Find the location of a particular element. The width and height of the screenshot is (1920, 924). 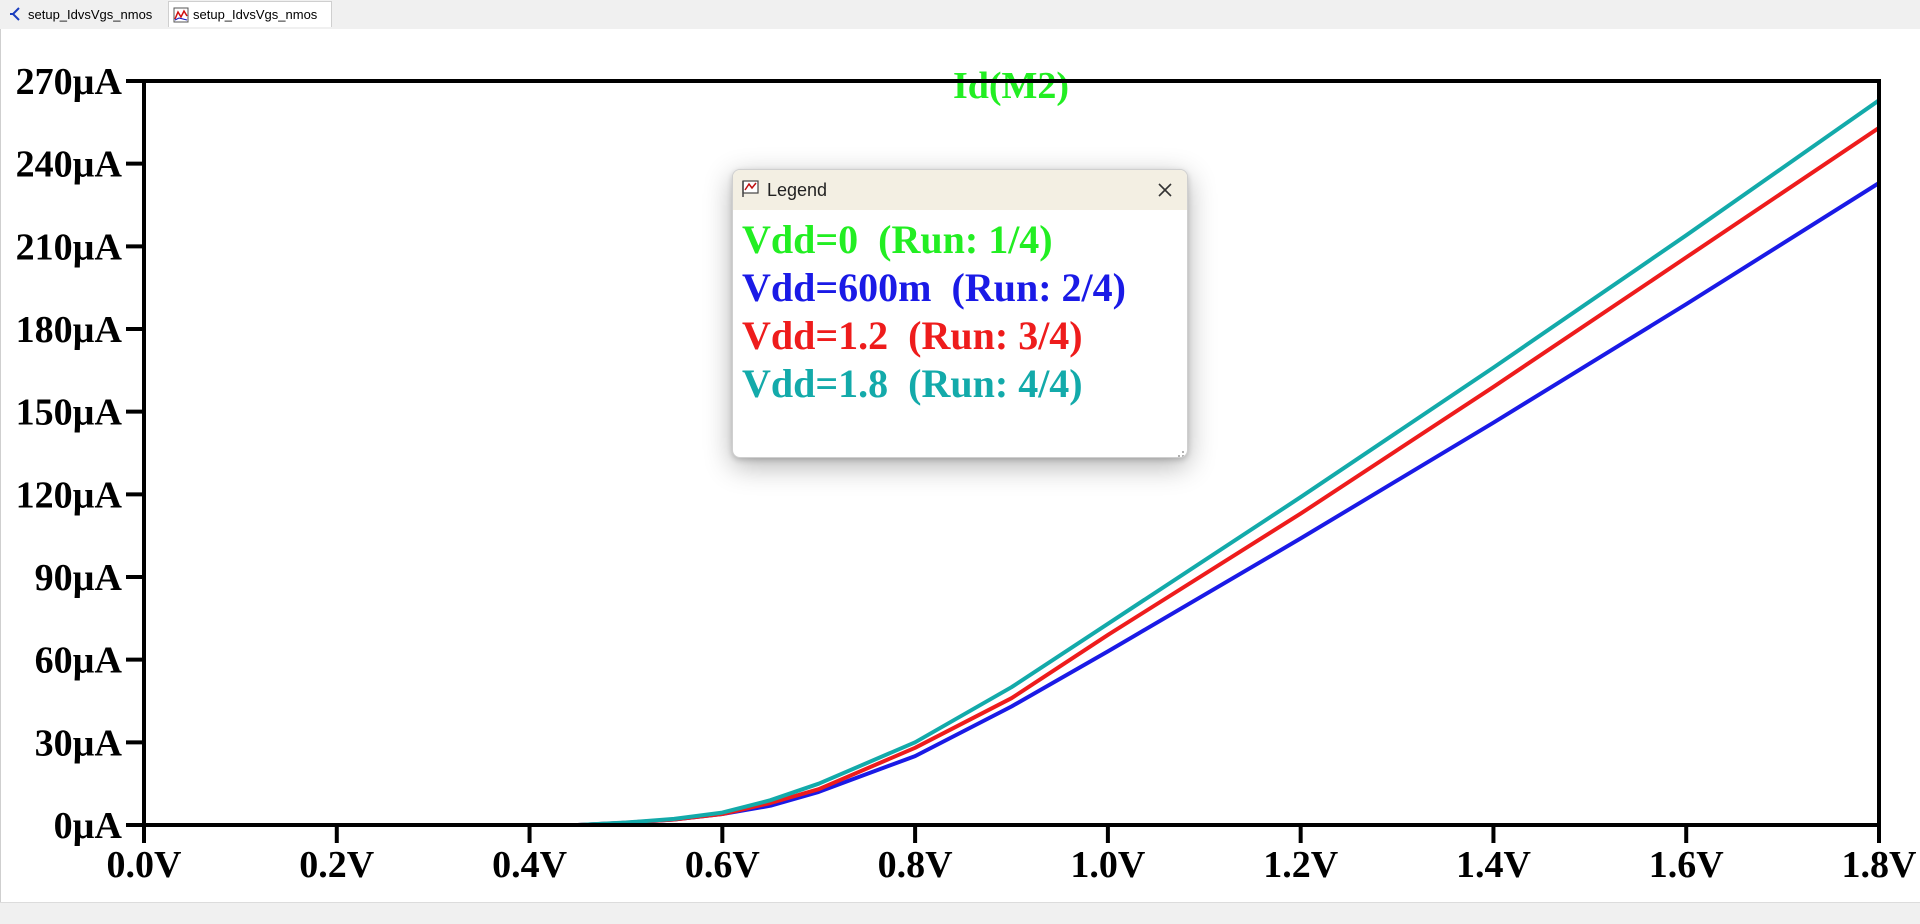

x-tick-label: 1.2V is located at coordinates (1301, 865).